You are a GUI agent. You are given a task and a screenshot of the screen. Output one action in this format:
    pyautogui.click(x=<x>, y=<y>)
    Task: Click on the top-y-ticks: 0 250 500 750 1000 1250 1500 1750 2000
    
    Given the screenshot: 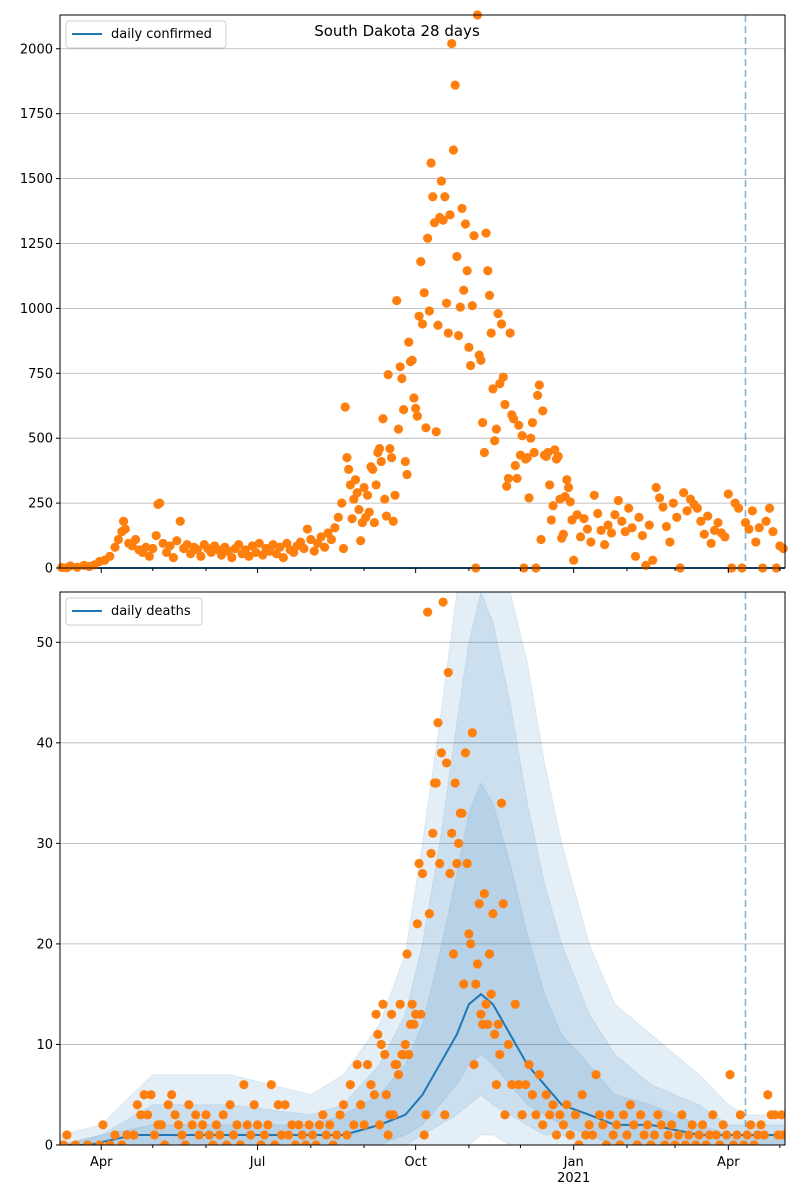 What is the action you would take?
    pyautogui.click(x=40, y=309)
    